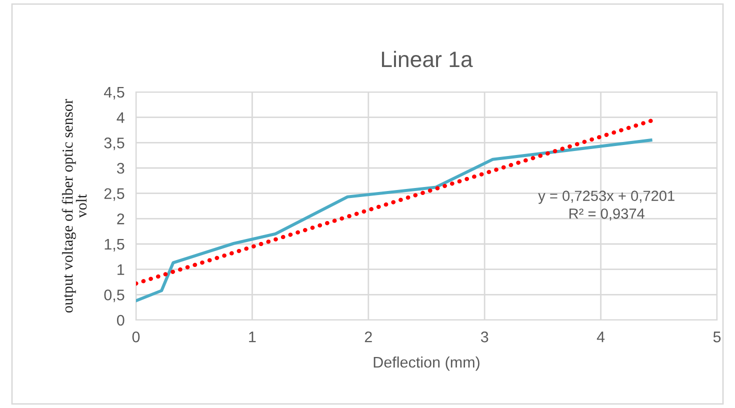 Image resolution: width=735 pixels, height=408 pixels. I want to click on y-tick-label: 4,5, so click(114, 93).